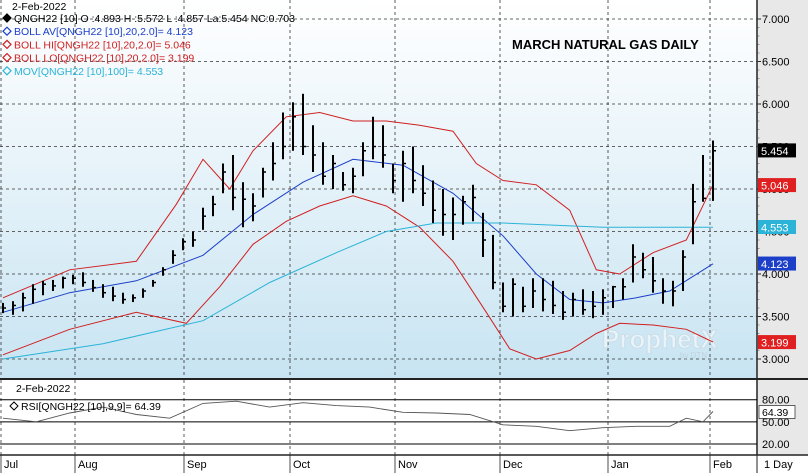 The image size is (808, 473). Describe the element at coordinates (776, 360) in the screenshot. I see `y-tick-label: 3.000` at that location.